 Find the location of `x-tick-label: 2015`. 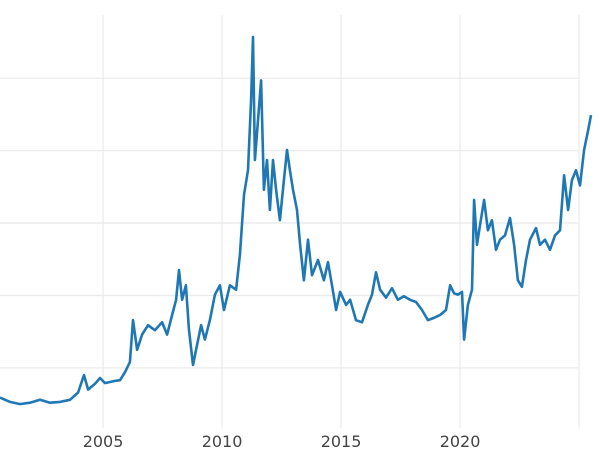

x-tick-label: 2015 is located at coordinates (341, 441).